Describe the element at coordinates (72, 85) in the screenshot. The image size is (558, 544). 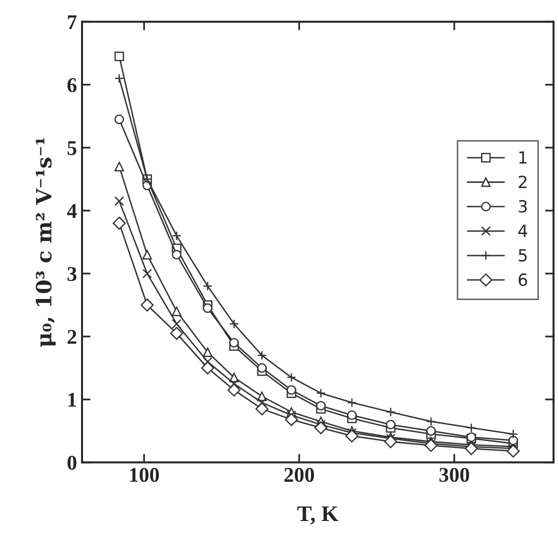
I see `y-tick-label: 6` at that location.